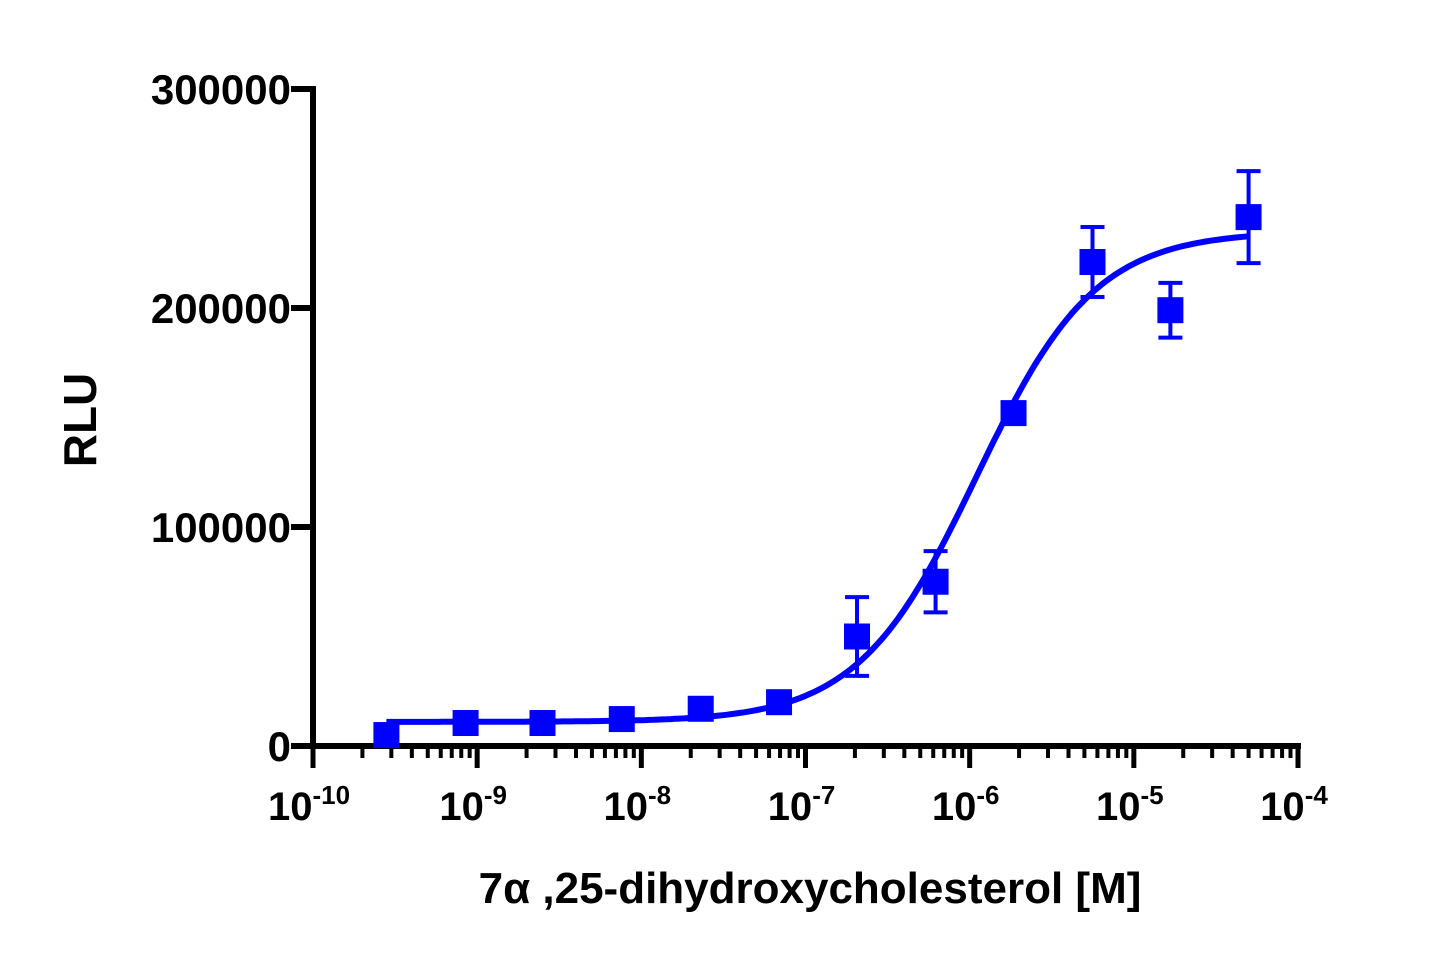  What do you see at coordinates (1130, 804) in the screenshot?
I see `x-tick-label: 10⁻⁵` at bounding box center [1130, 804].